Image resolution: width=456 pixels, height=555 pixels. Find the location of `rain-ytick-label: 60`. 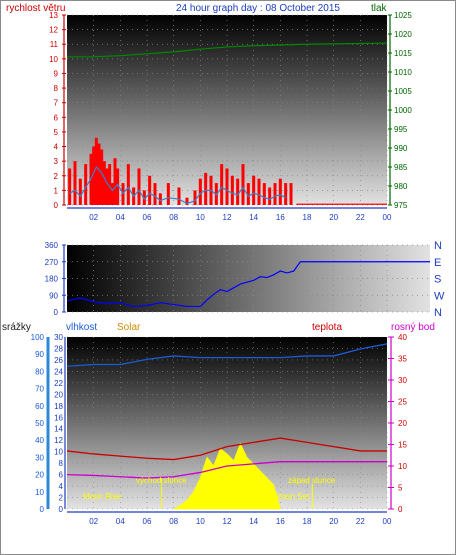

rain-ytick-label: 60 is located at coordinates (39, 406).